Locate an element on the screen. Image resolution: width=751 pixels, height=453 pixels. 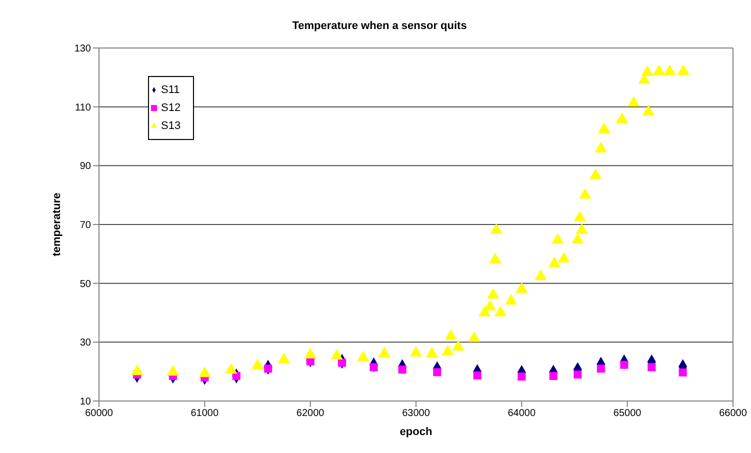
chart-title: Temperature when a sensor quits is located at coordinates (379, 26).